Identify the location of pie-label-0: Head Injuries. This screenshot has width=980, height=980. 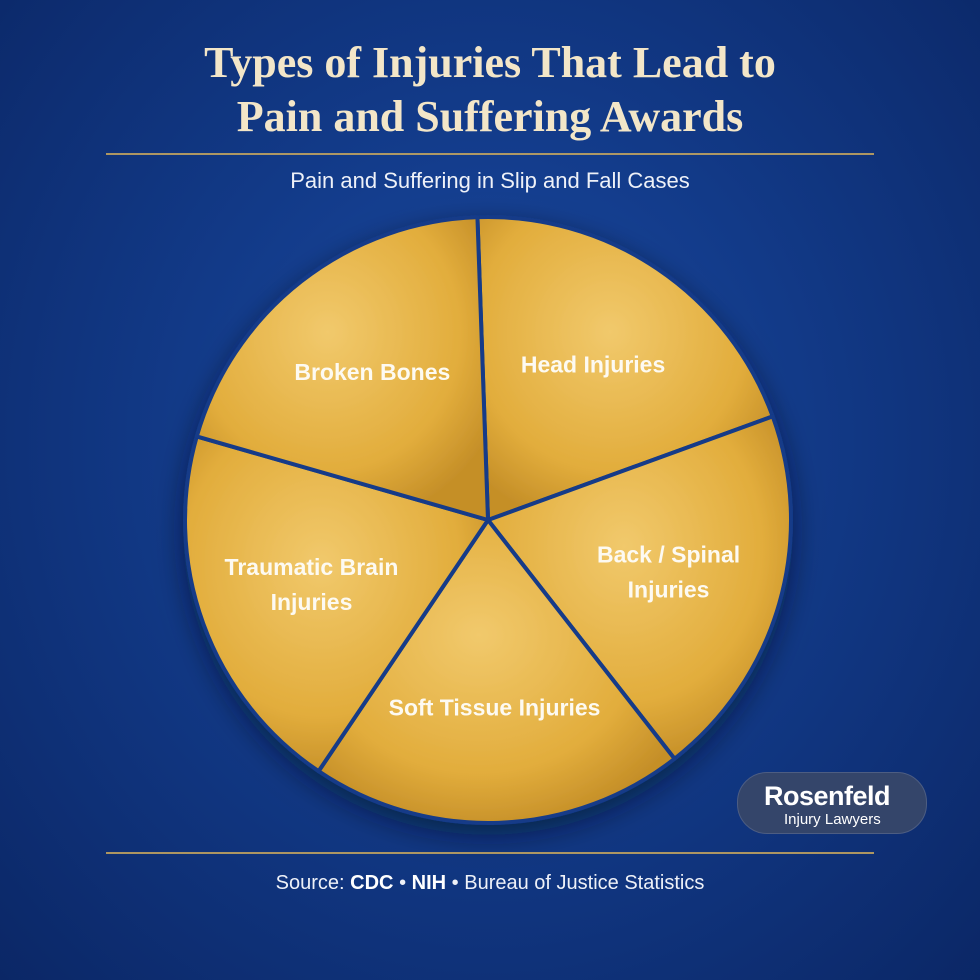
(593, 364).